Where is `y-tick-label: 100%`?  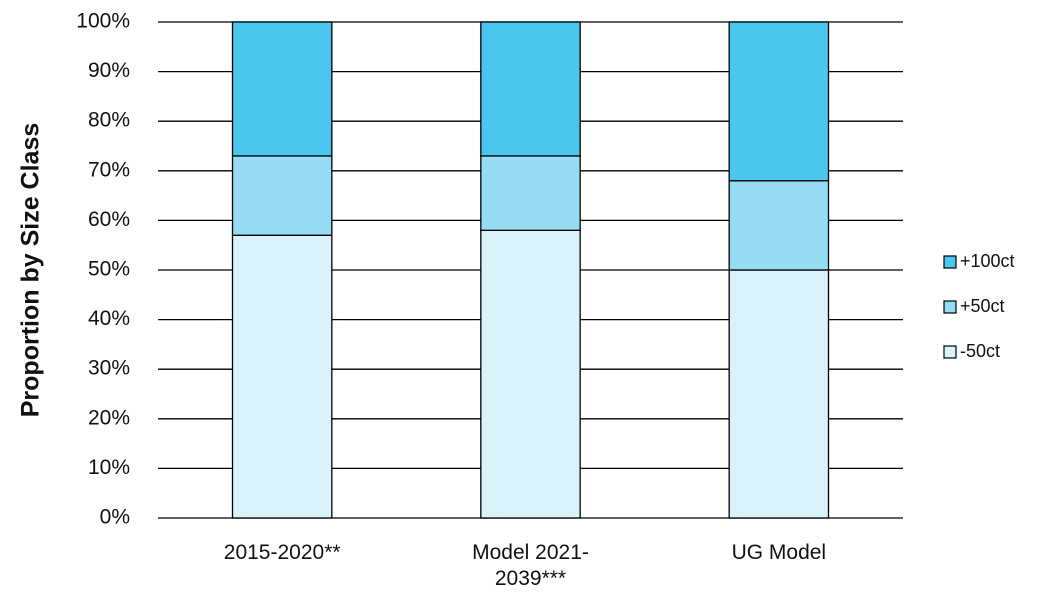
y-tick-label: 100% is located at coordinates (103, 21).